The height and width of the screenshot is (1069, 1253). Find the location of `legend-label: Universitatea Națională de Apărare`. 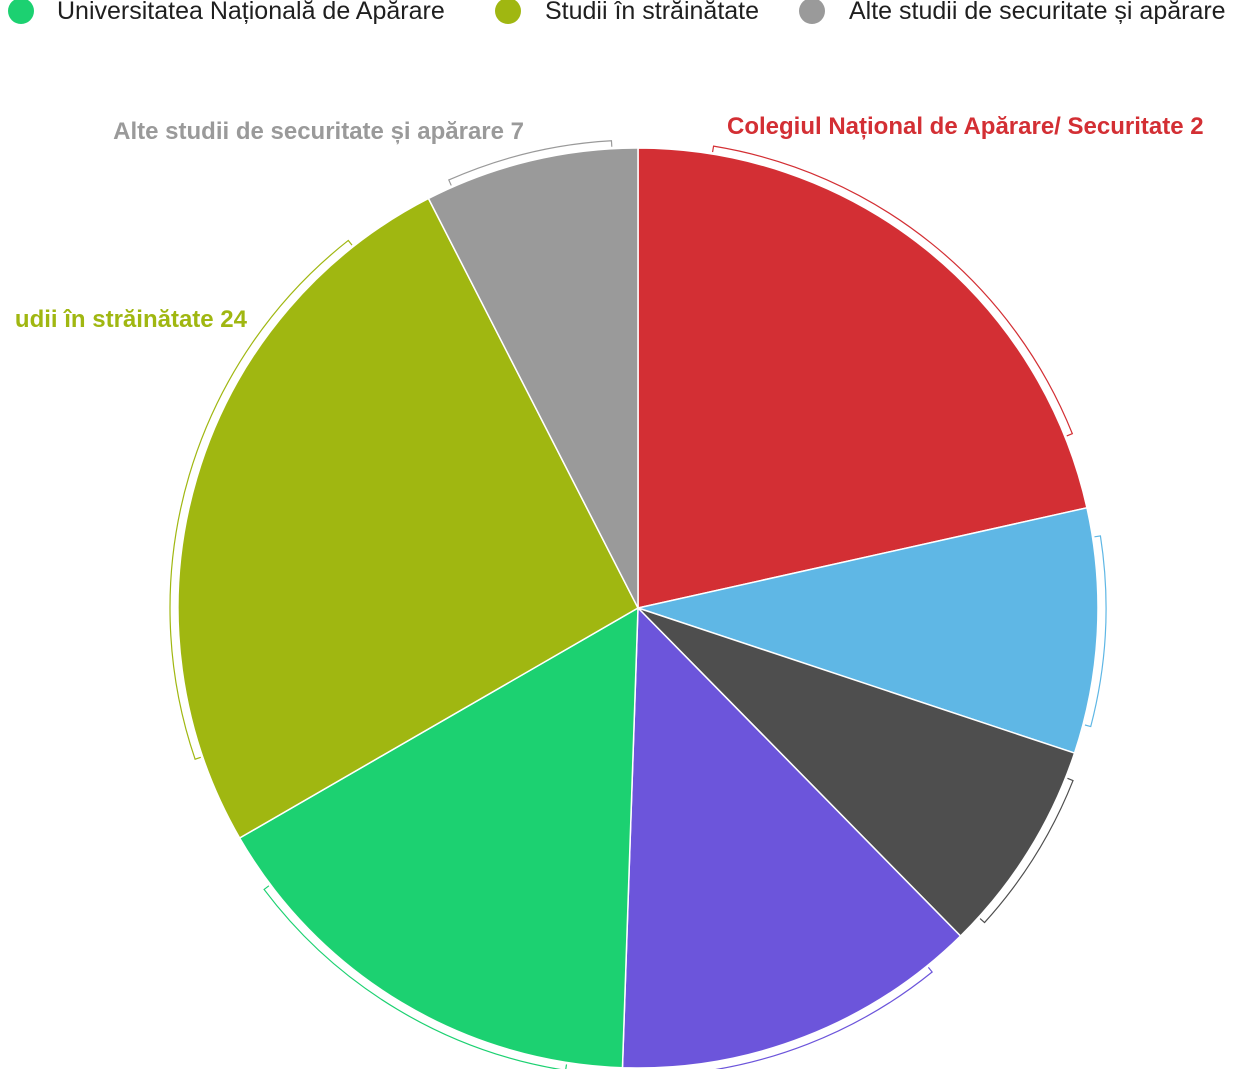

legend-label: Universitatea Națională de Apărare is located at coordinates (251, 12).